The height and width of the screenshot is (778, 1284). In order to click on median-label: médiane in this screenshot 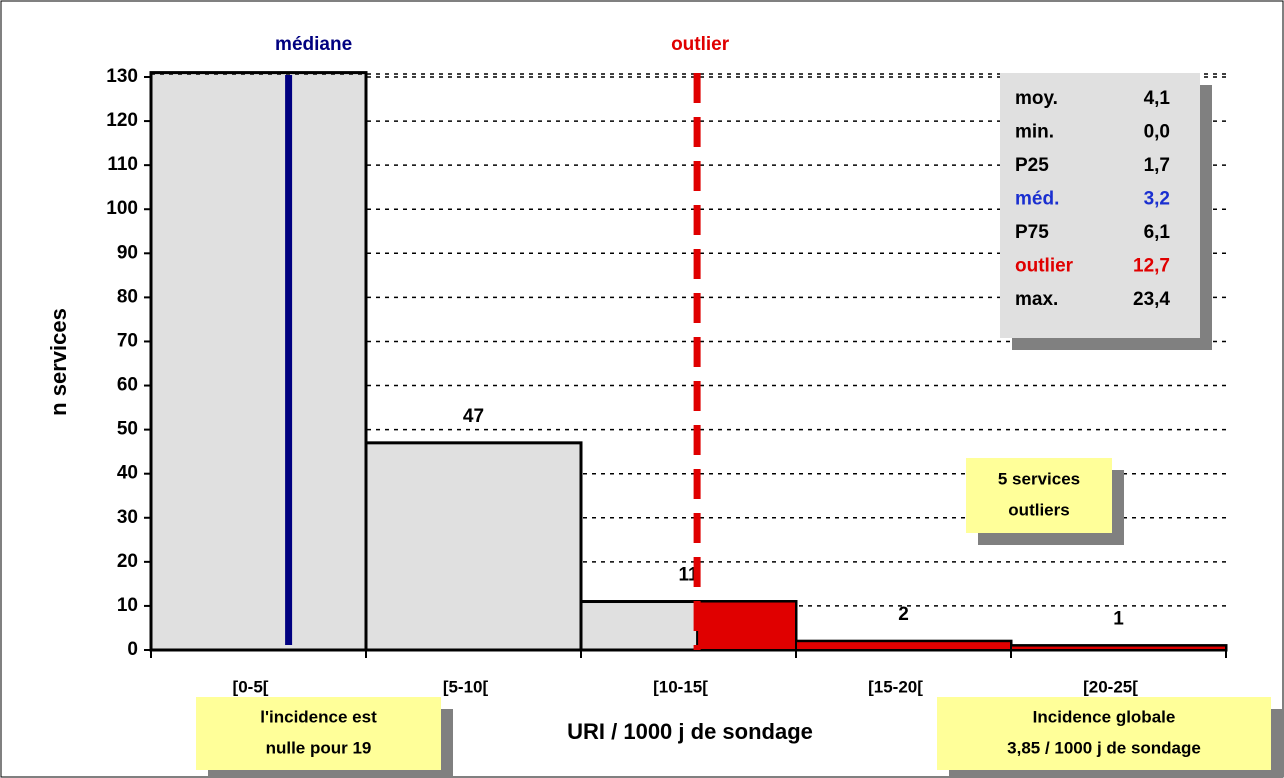, I will do `click(313, 44)`.